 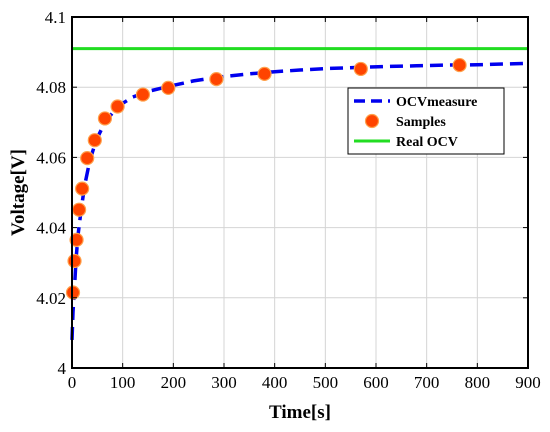 I want to click on x-tick-label: 400, so click(x=275, y=382).